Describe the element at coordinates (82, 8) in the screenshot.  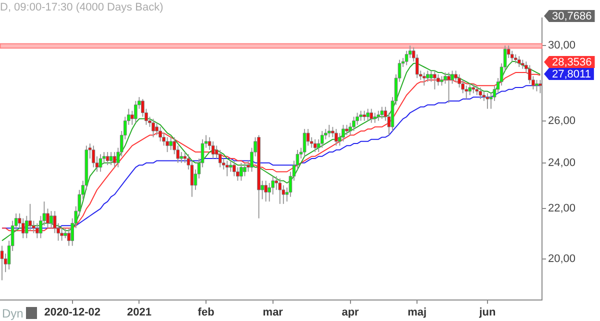
I see `chart-title: D, 09:00-17:30 (4000 Days Back)` at that location.